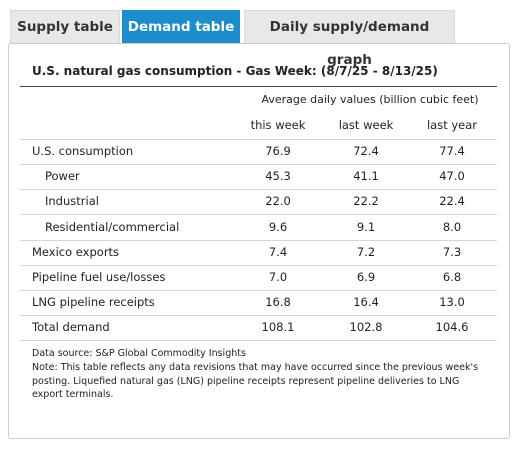 Image resolution: width=521 pixels, height=454 pixels. Describe the element at coordinates (278, 151) in the screenshot. I see `cell-value: 76.9` at that location.